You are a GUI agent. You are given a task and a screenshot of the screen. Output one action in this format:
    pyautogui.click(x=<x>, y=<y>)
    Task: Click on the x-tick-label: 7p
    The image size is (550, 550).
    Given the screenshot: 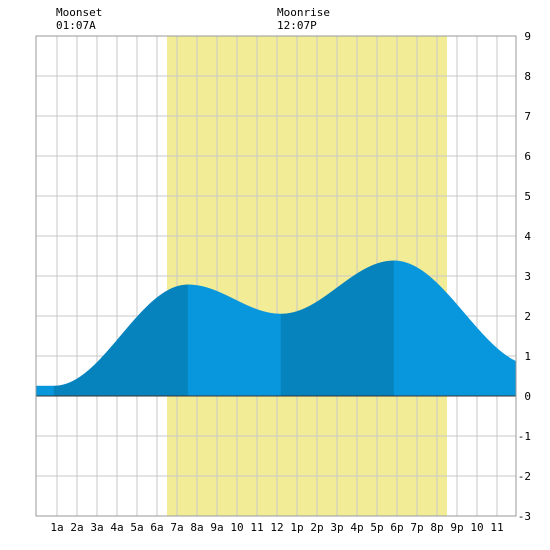 What is the action you would take?
    pyautogui.click(x=416, y=527)
    